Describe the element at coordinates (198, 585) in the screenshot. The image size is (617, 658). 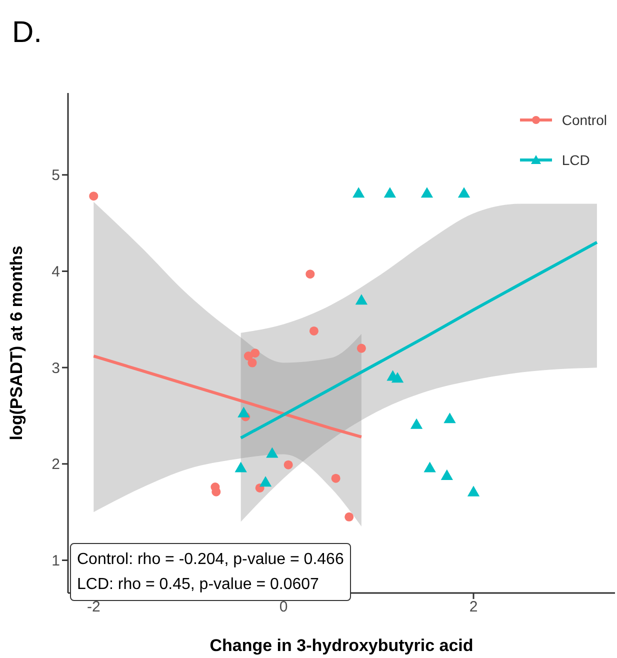
I see `annotation: LCD: rho = 0.45, p-value = 0.0607` at that location.